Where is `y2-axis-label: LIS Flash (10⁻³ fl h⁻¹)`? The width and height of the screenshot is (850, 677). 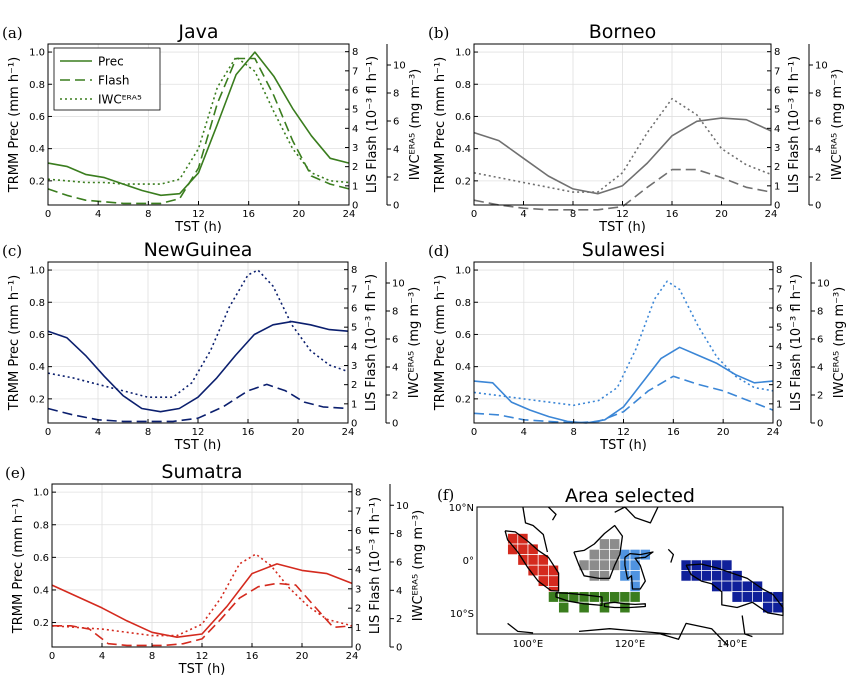 y2-axis-label: LIS Flash (10⁻³ fl h⁻¹) is located at coordinates (796, 342).